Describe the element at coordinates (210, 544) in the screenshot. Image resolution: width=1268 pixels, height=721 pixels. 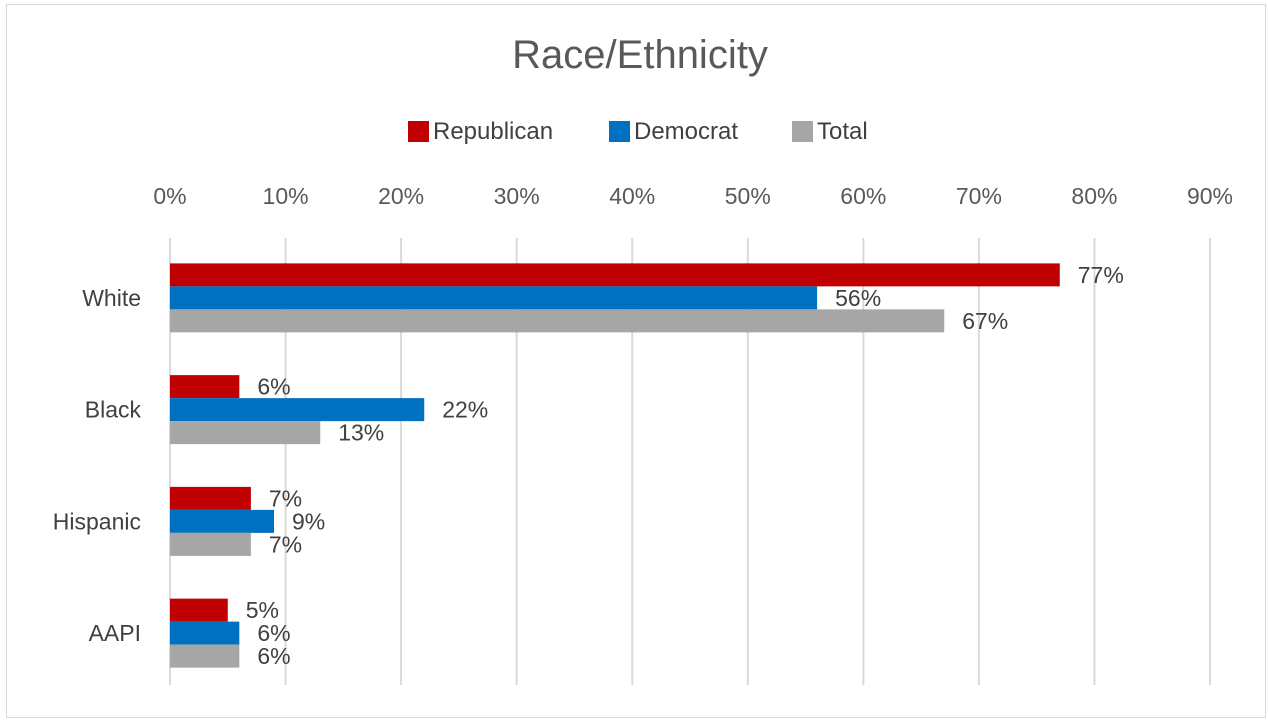
I see `bar-total-hispanic` at that location.